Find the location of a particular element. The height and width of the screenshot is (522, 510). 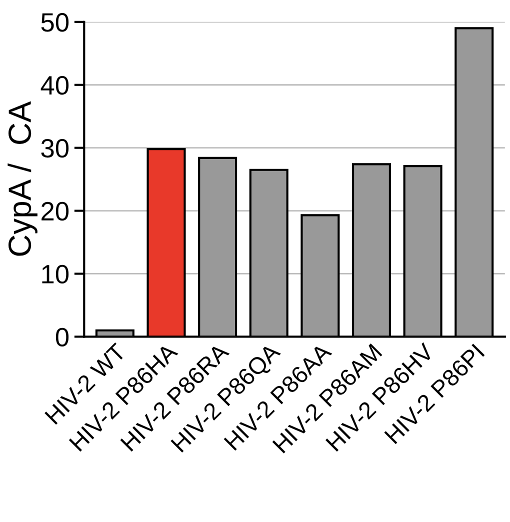

y-tick-label: 20 is located at coordinates (55, 211).